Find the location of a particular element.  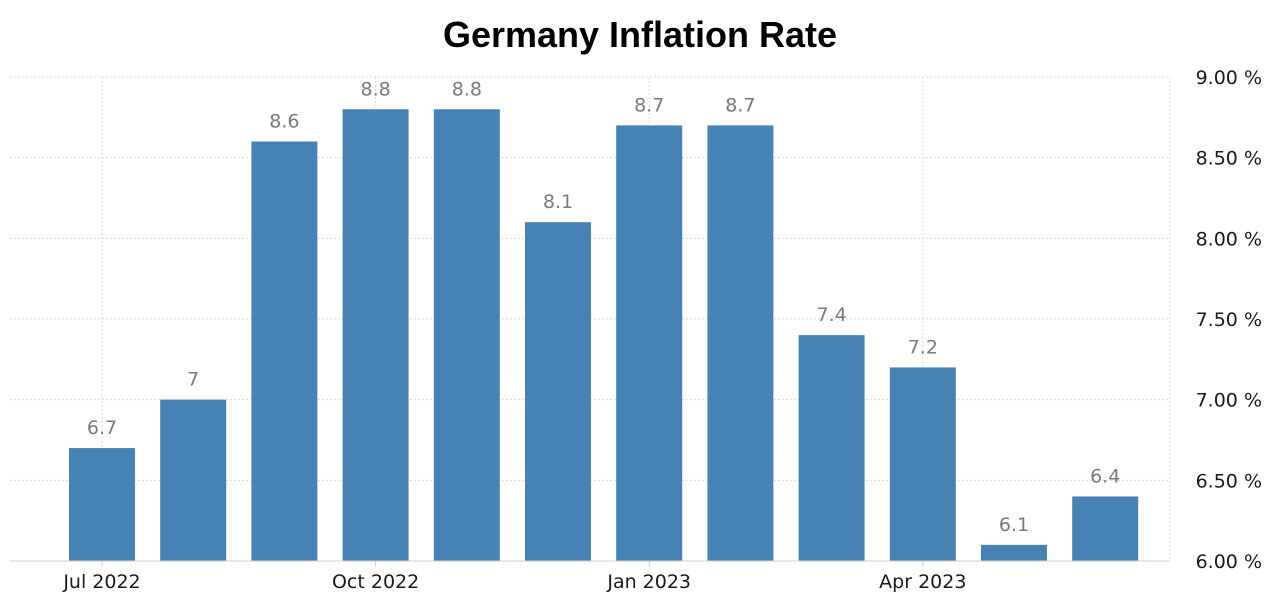

y-tick-label: 6.00 % is located at coordinates (1229, 562).